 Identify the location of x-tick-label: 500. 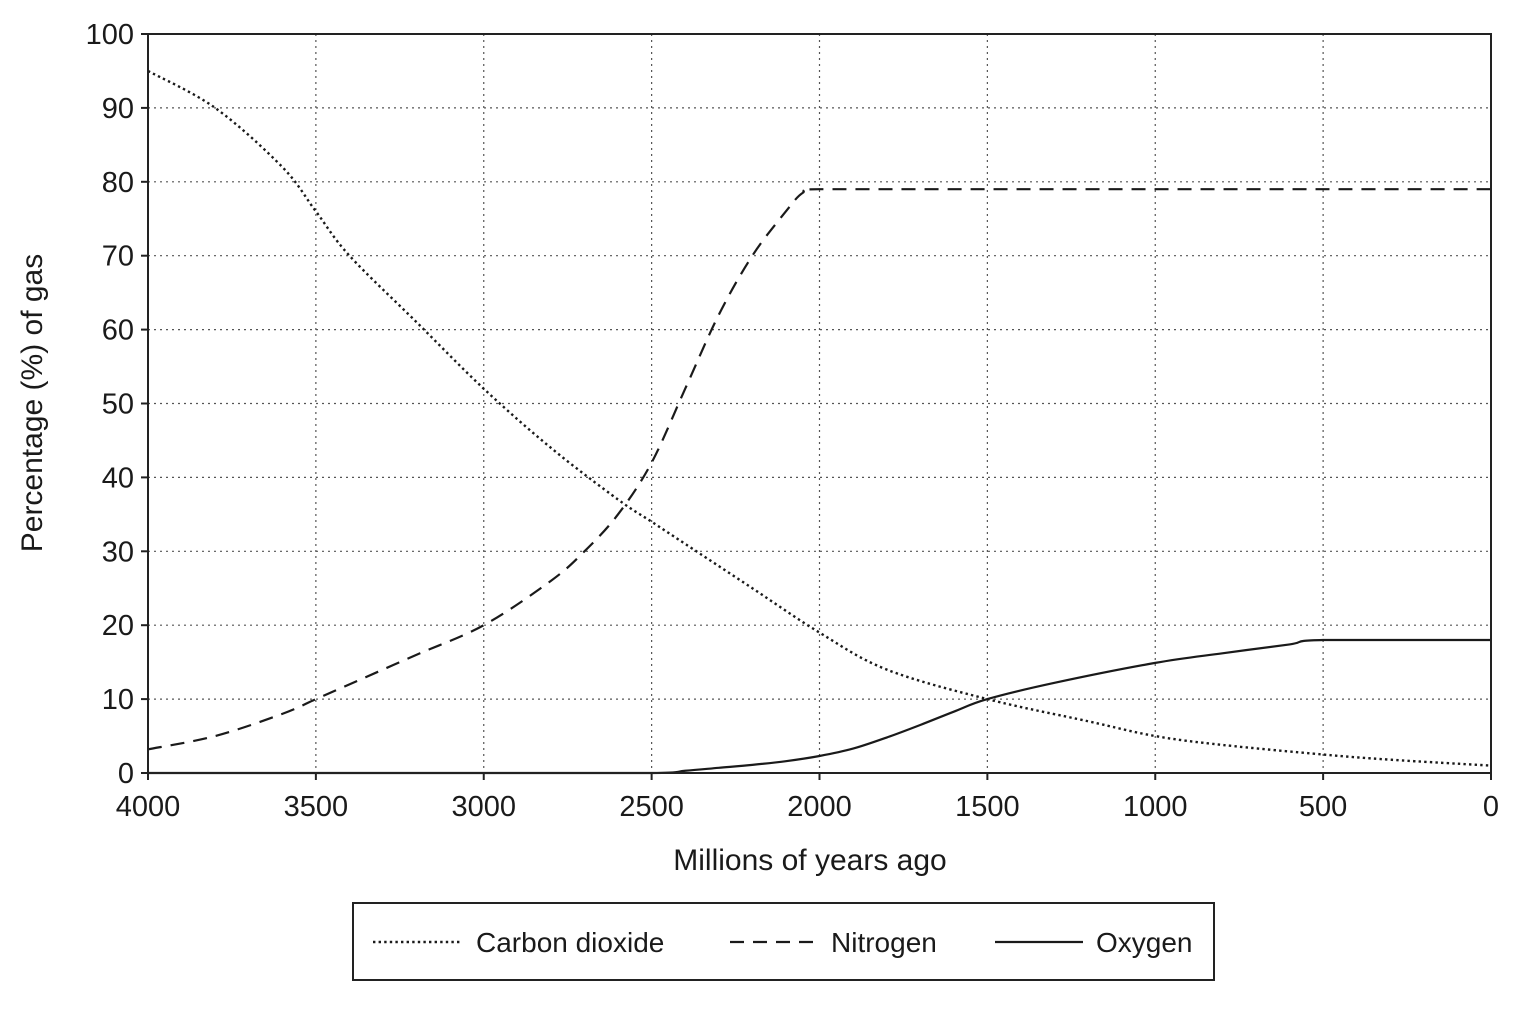
(1323, 807).